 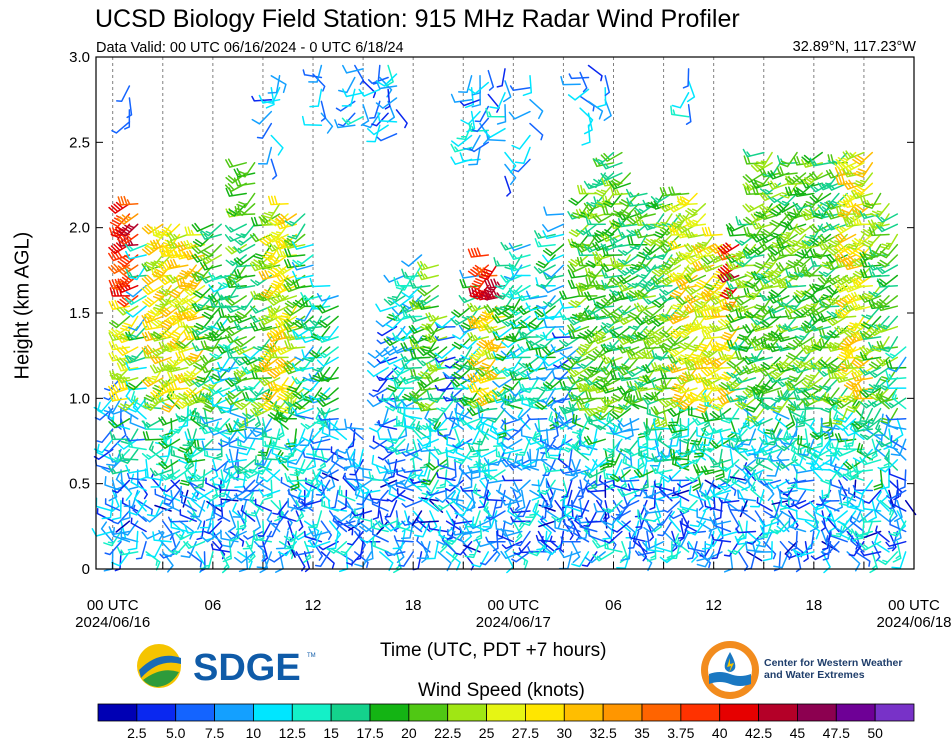 I want to click on colorbar-swatch, so click(x=622, y=712).